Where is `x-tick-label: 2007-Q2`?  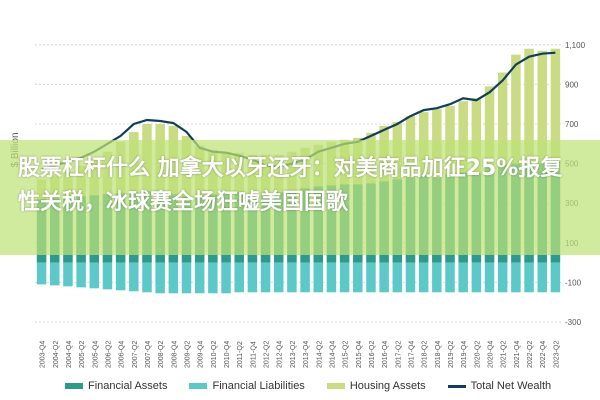
x-tick-label: 2007-Q2 is located at coordinates (135, 354).